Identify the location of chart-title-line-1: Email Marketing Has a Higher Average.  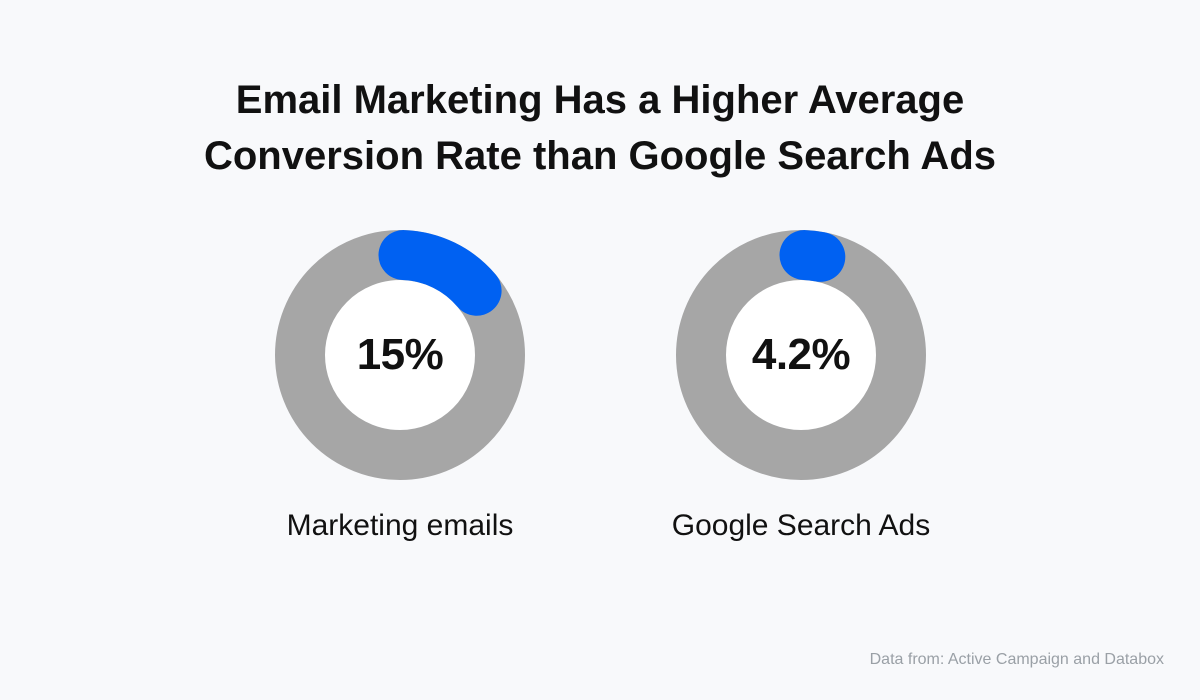
(600, 100).